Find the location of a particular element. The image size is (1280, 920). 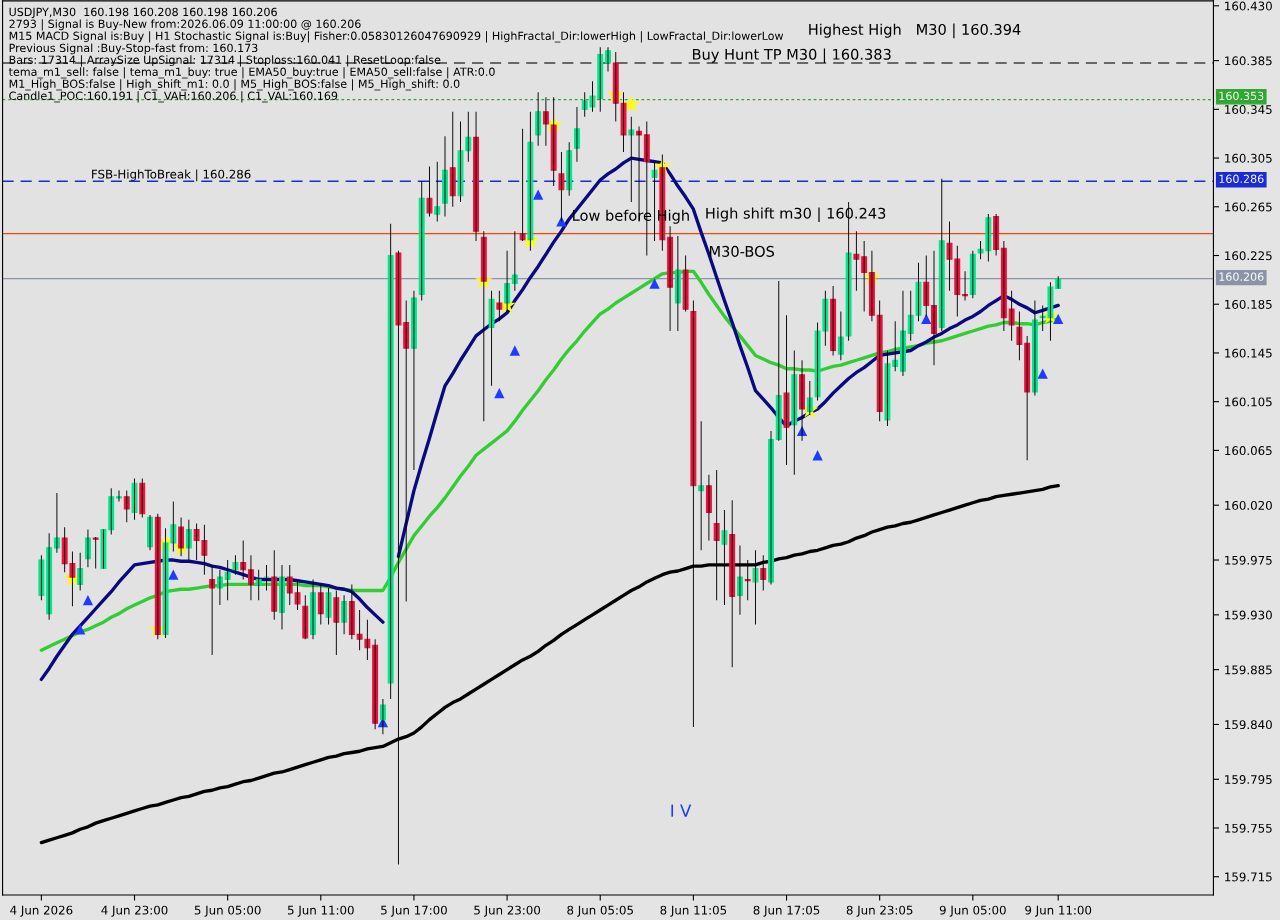

y-tick-label: 160.345 is located at coordinates (1248, 109).